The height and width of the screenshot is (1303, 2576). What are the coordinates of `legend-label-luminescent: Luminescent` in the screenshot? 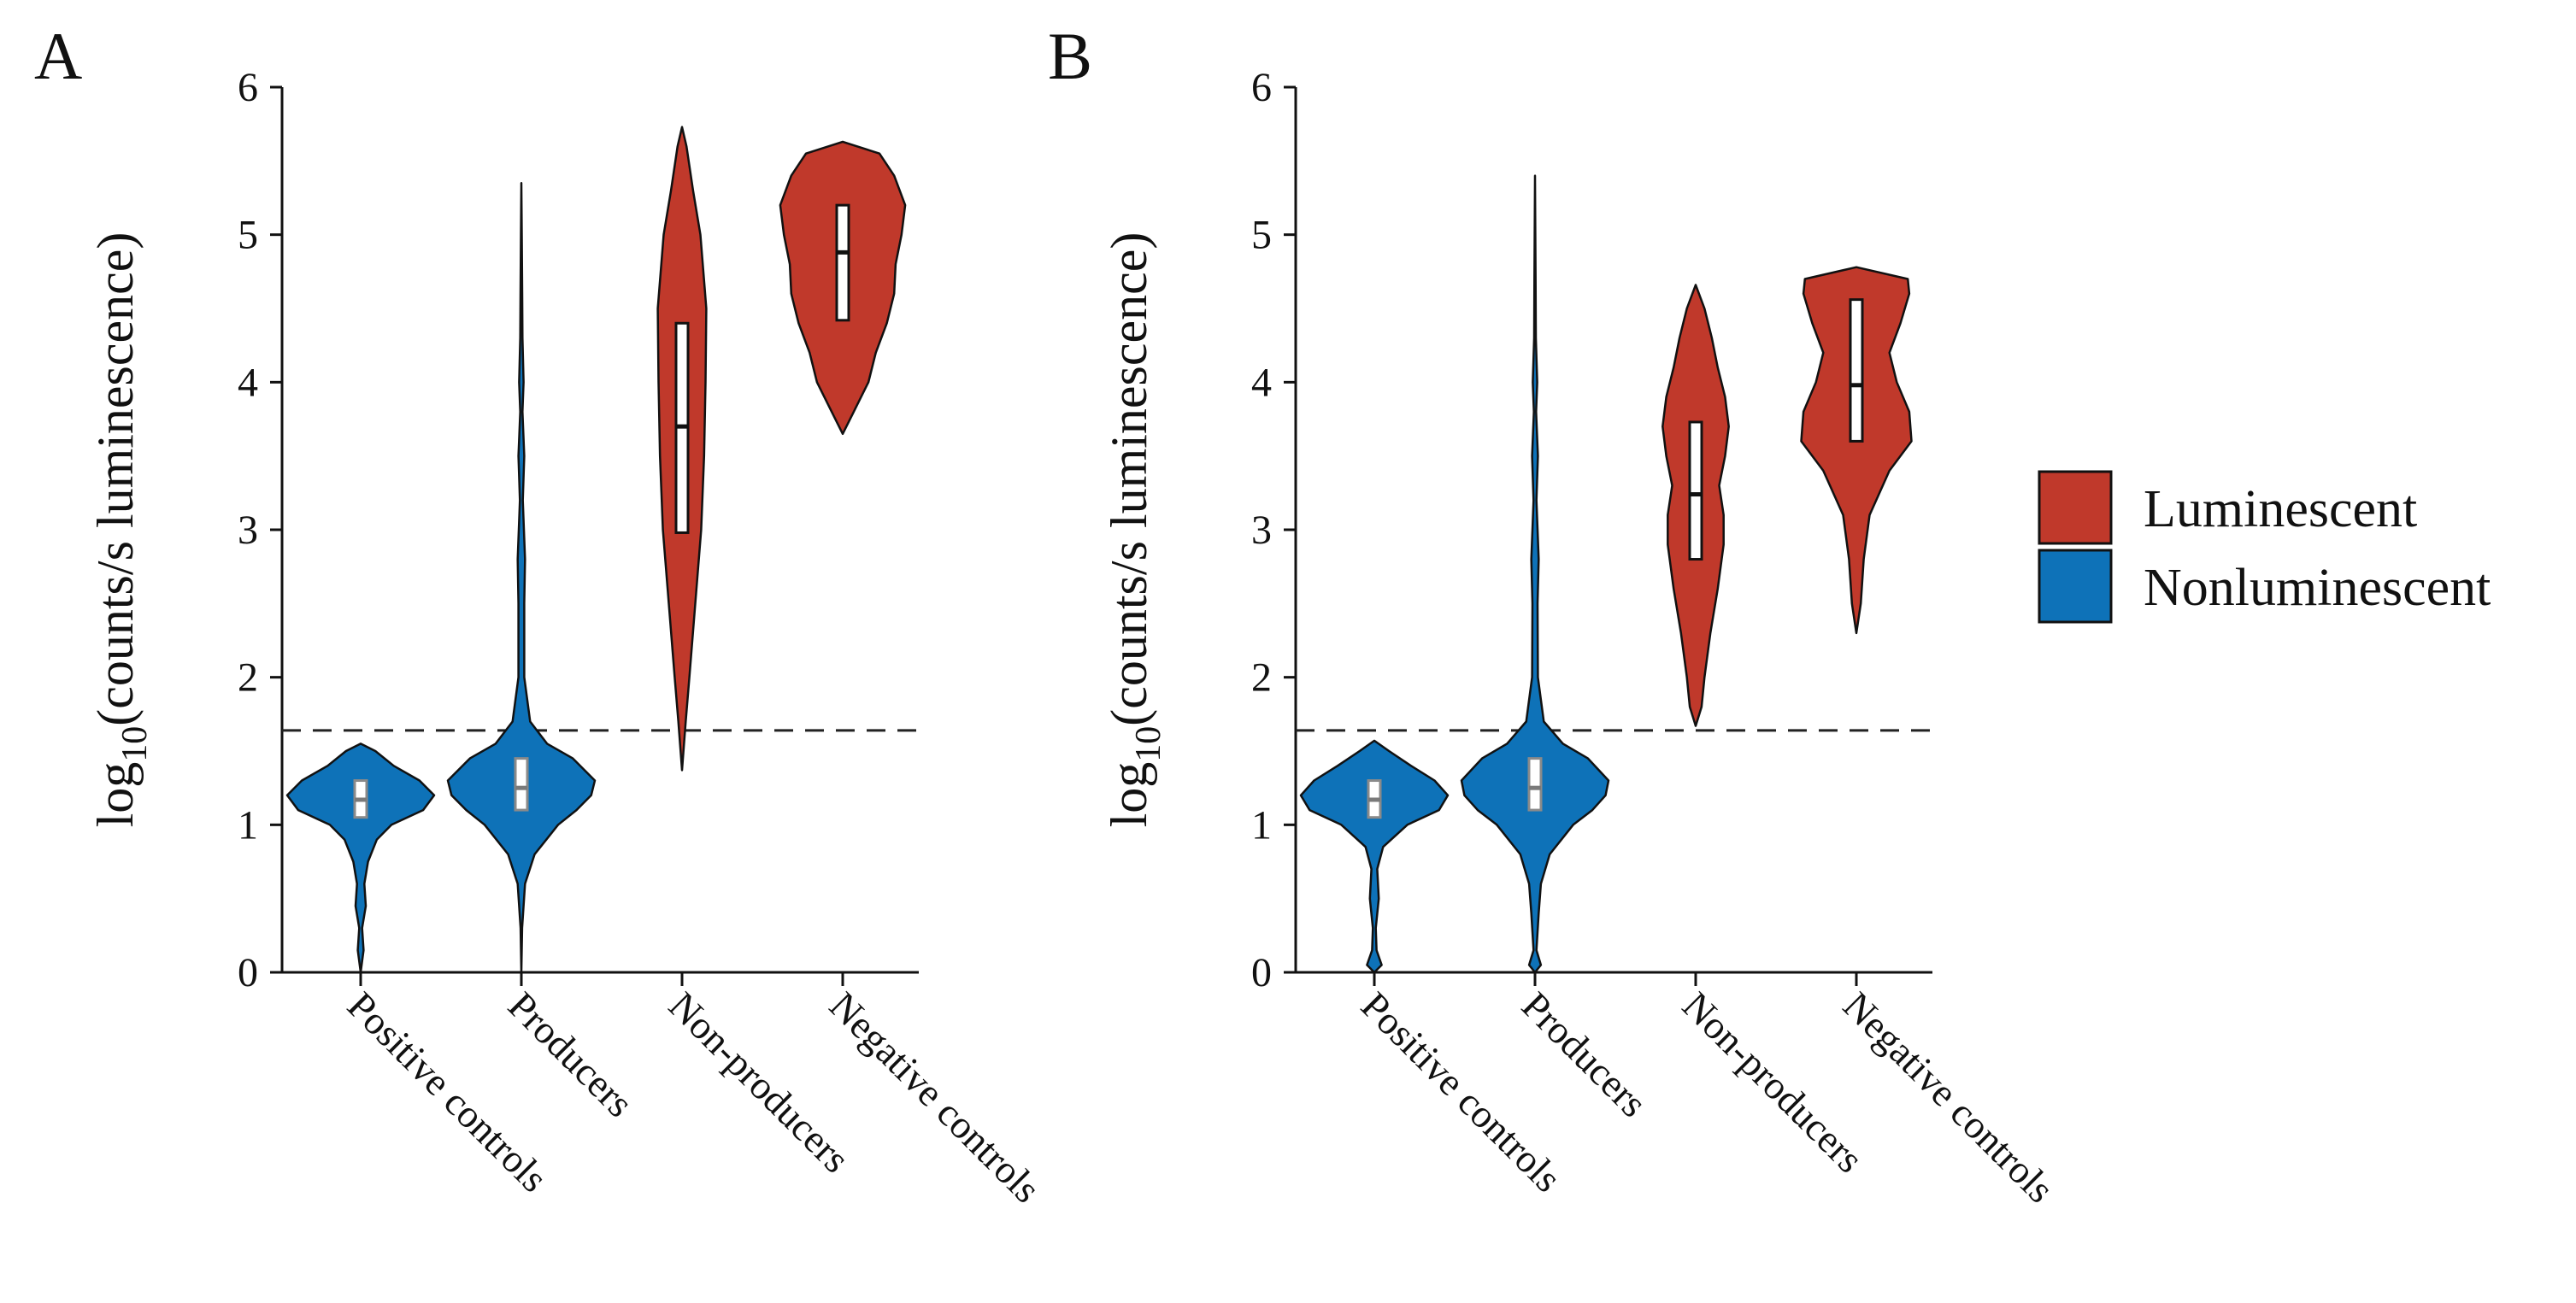 It's located at (2280, 509).